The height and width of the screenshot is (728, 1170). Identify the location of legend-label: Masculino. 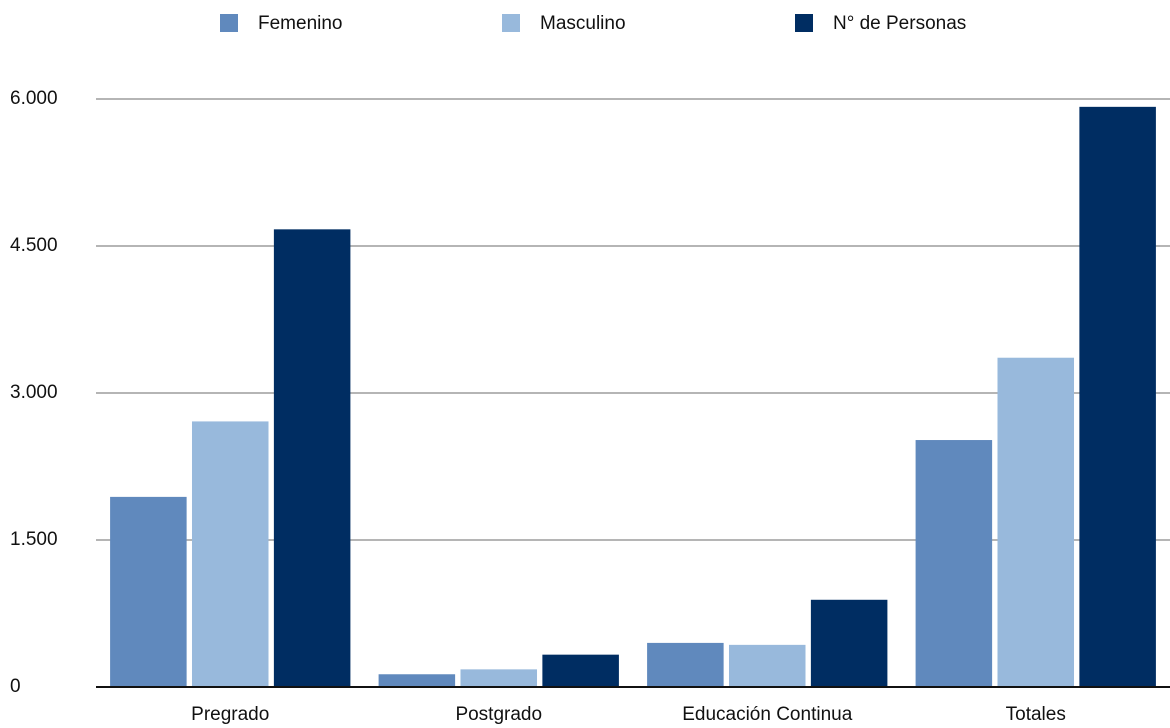
(583, 23).